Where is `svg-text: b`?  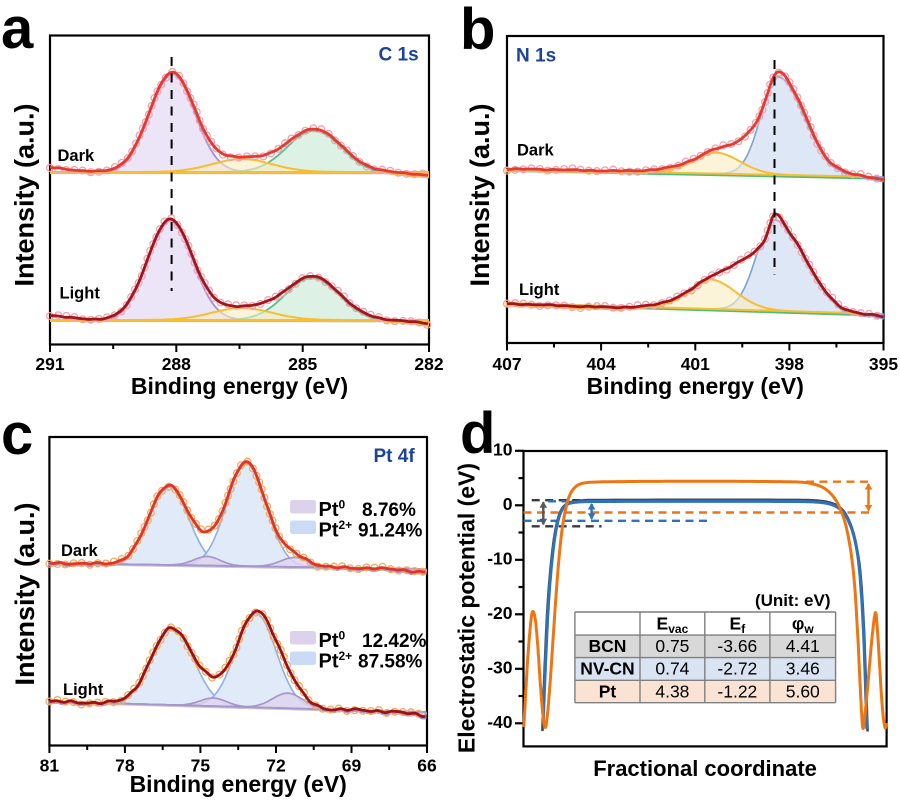 svg-text: b is located at coordinates (477, 31).